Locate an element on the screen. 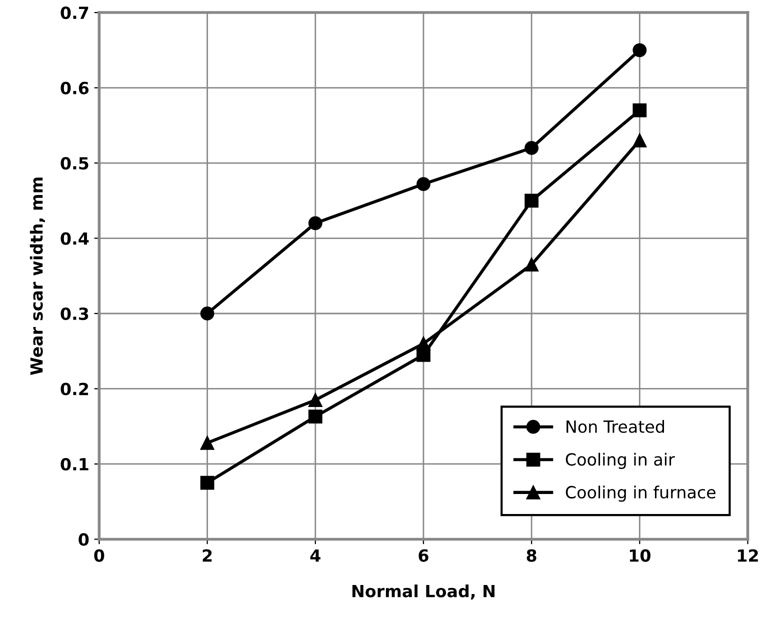 Image resolution: width=763 pixels, height=627 pixels. y-tick-label: 0.4 is located at coordinates (74, 238).